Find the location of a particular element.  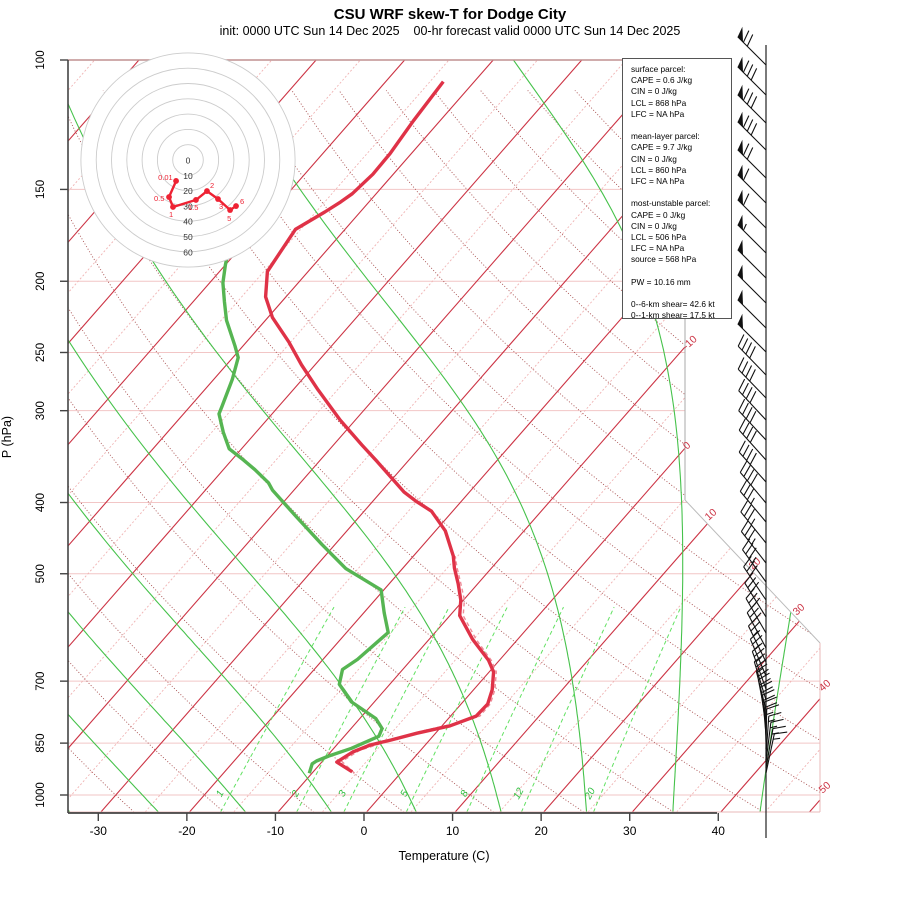

svg-text: 1 is located at coordinates (220, 794).